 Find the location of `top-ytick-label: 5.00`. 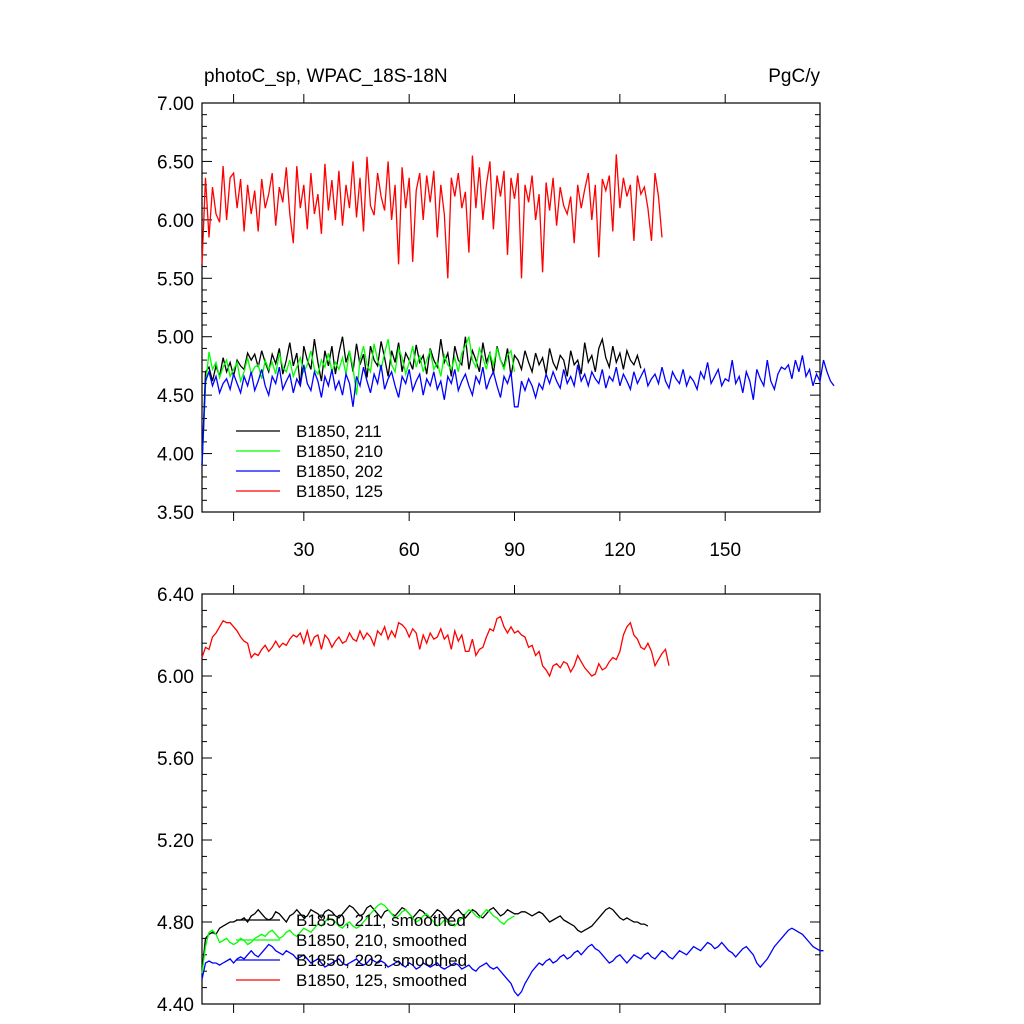

top-ytick-label: 5.00 is located at coordinates (175, 338).